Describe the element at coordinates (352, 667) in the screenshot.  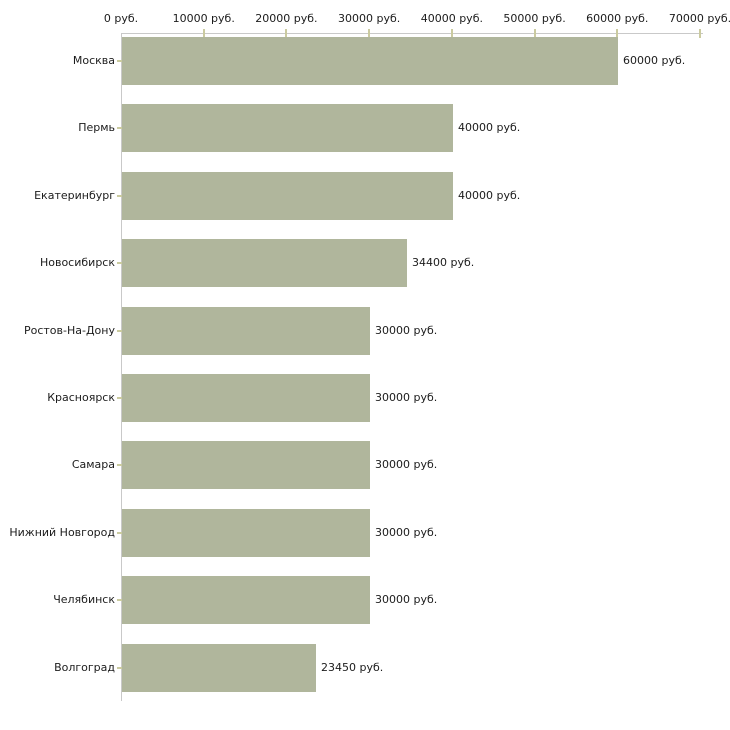
I see `value-label: 23450 руб.` at that location.